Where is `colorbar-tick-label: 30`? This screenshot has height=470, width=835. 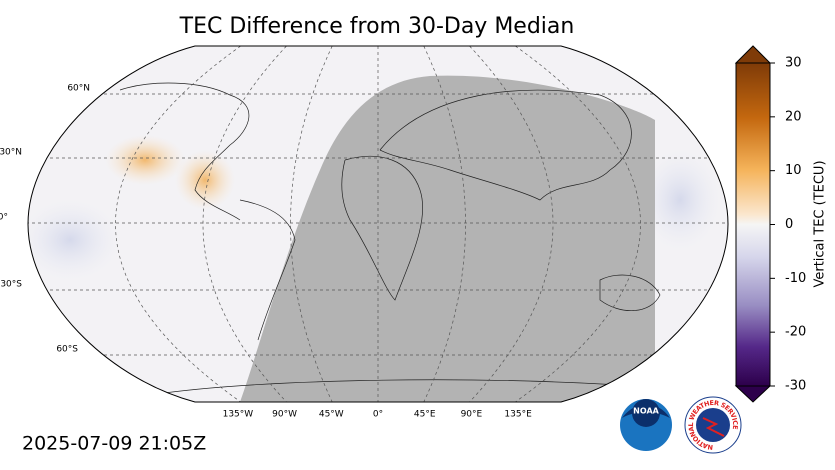
colorbar-tick-label: 30 is located at coordinates (793, 63).